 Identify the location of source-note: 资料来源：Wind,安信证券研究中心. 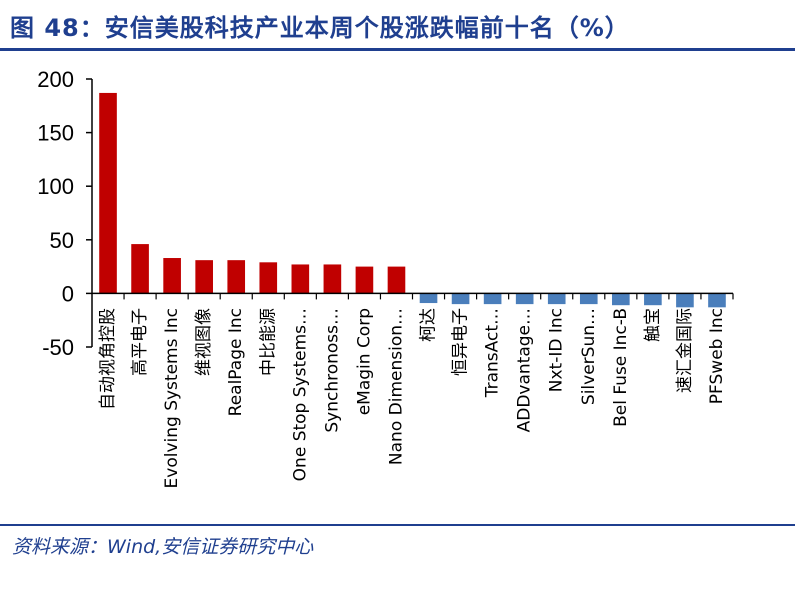
(163, 547).